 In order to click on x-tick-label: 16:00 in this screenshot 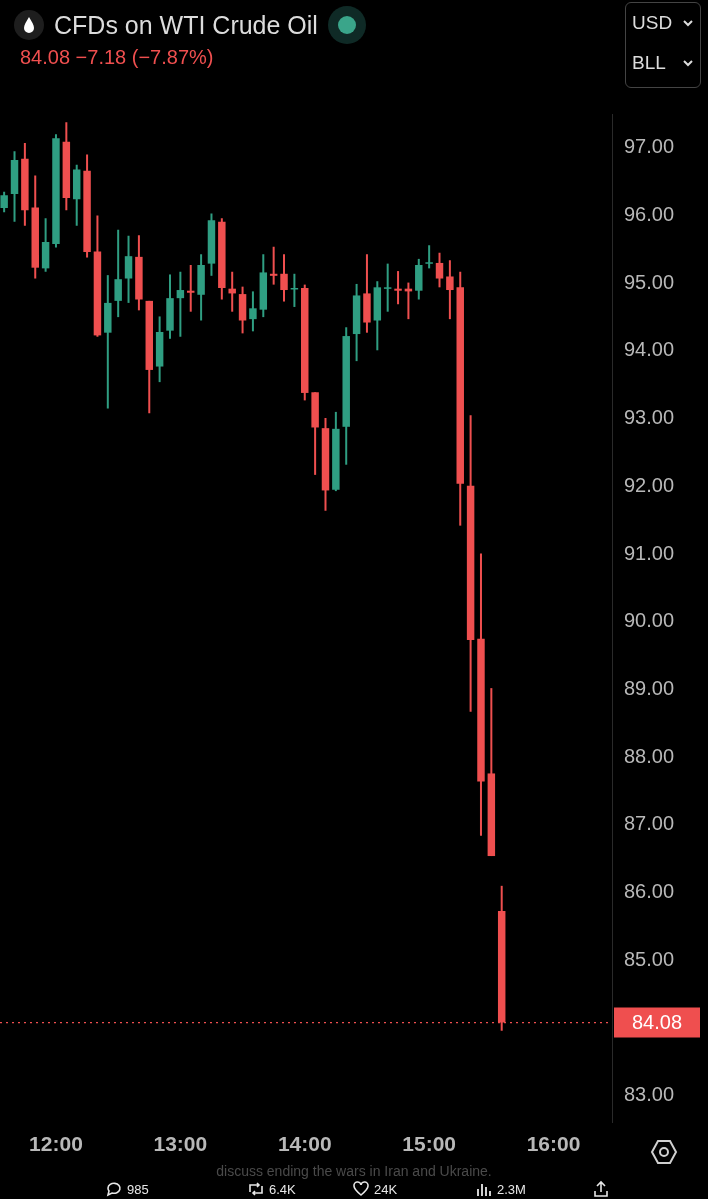, I will do `click(553, 1144)`.